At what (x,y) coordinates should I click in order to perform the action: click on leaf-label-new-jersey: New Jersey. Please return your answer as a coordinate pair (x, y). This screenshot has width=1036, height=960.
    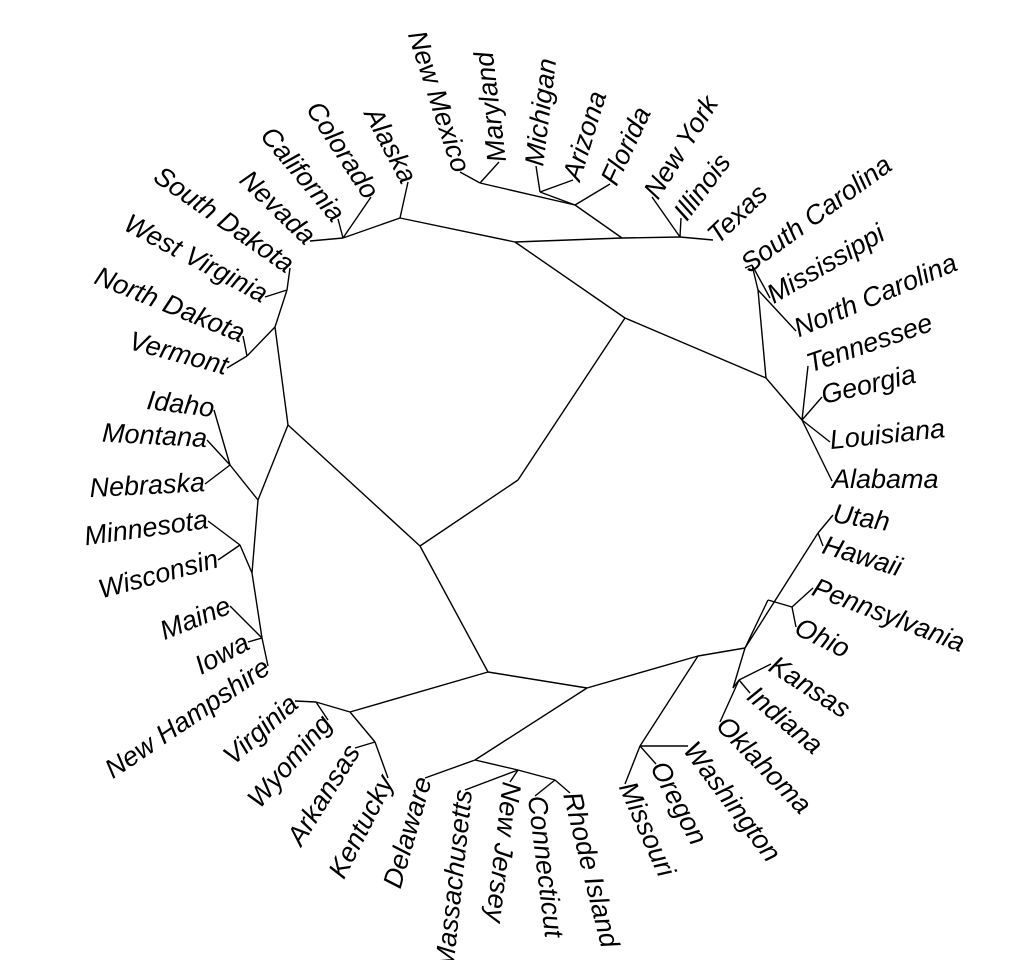
    Looking at the image, I should click on (503, 852).